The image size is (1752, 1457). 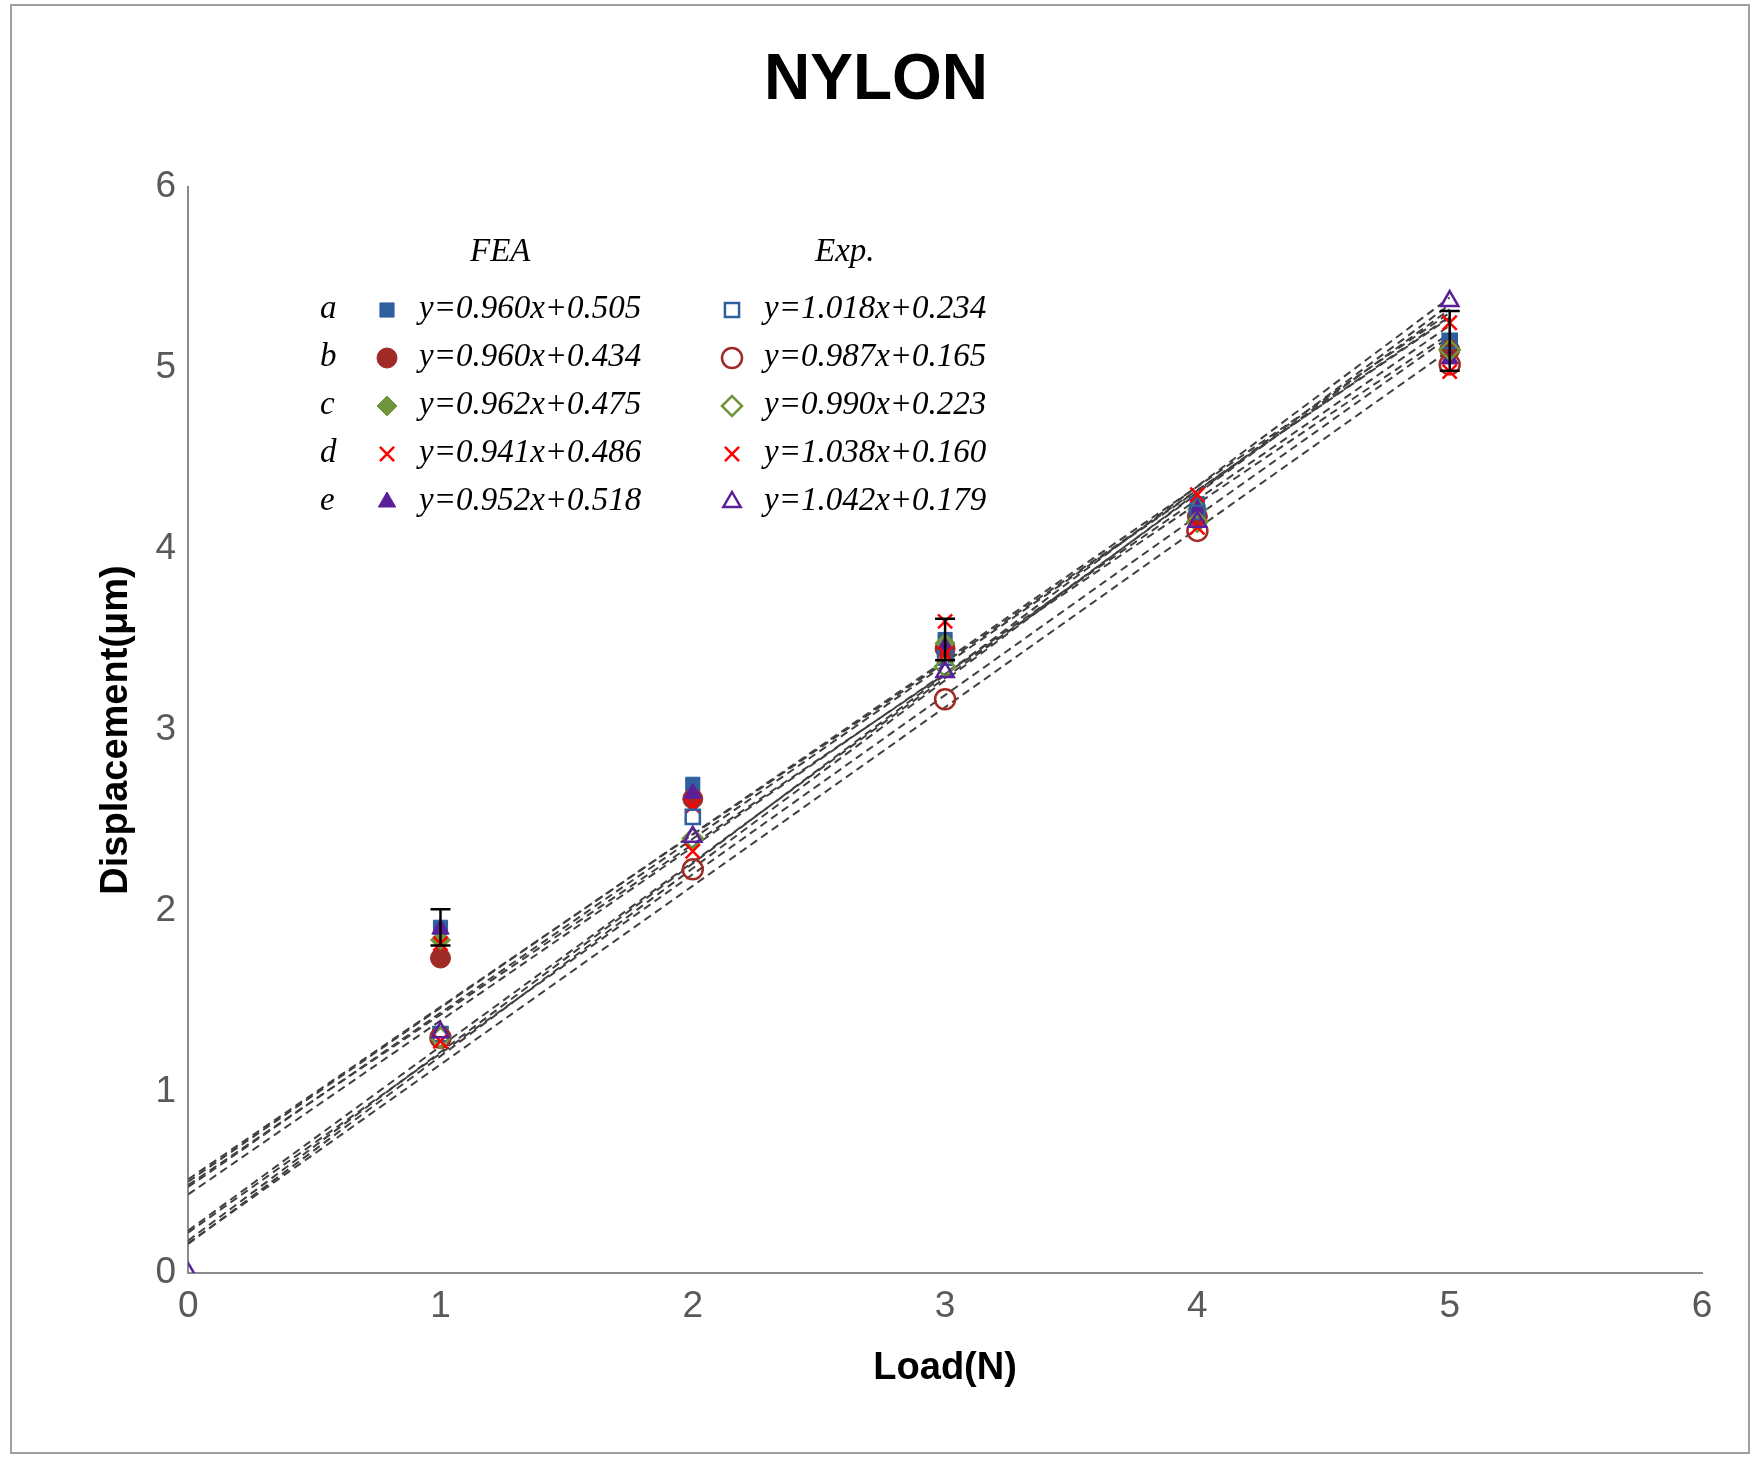 I want to click on y-tick-label: 6, so click(x=166, y=185).